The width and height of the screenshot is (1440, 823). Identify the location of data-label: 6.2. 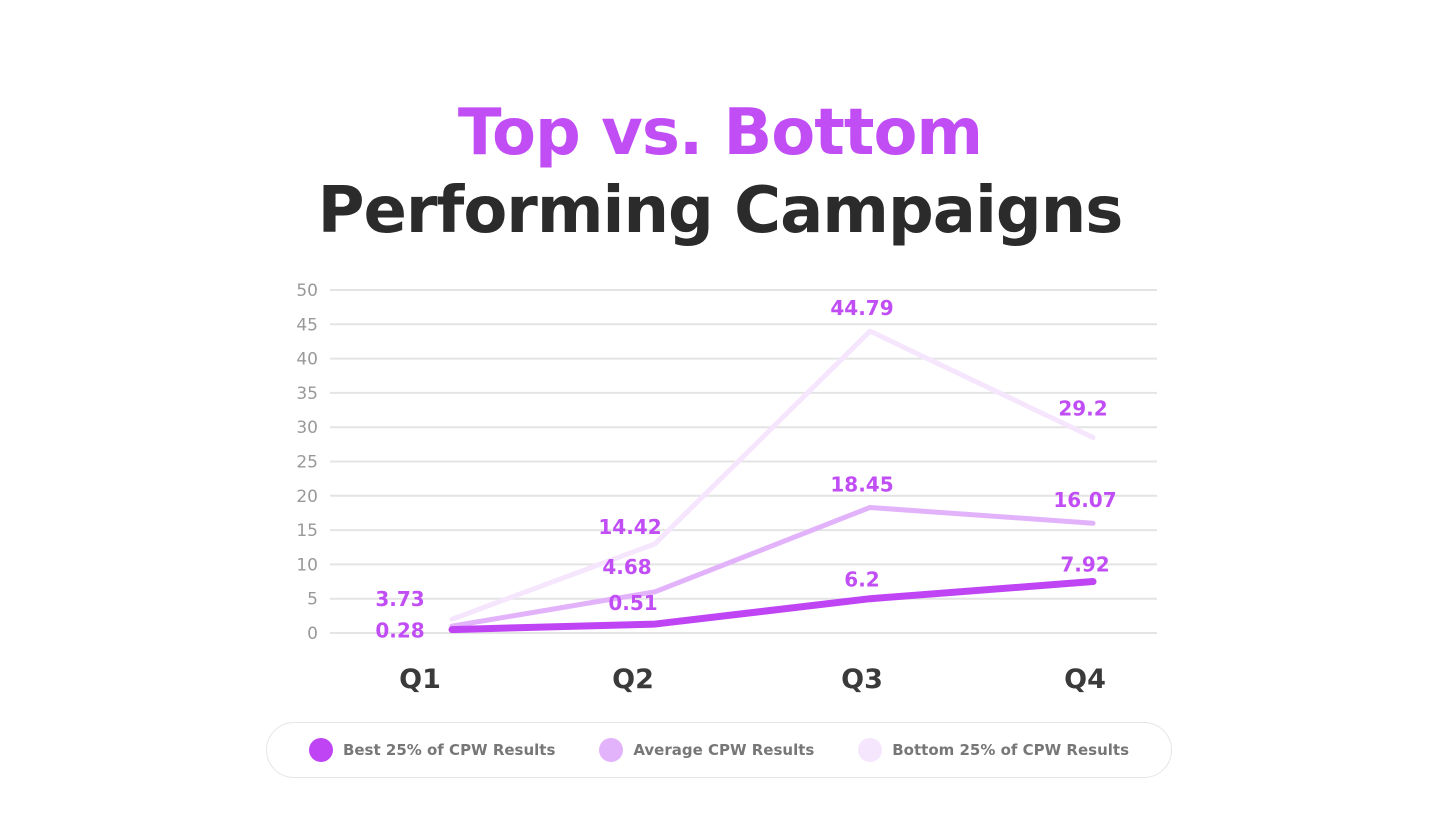
(861, 580).